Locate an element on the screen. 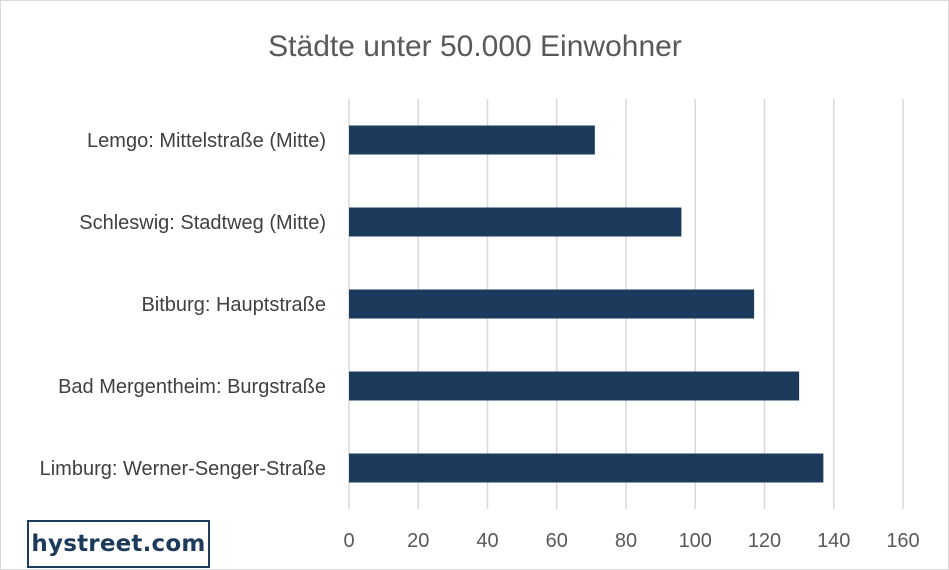  x-tick-label: 20 is located at coordinates (418, 541).